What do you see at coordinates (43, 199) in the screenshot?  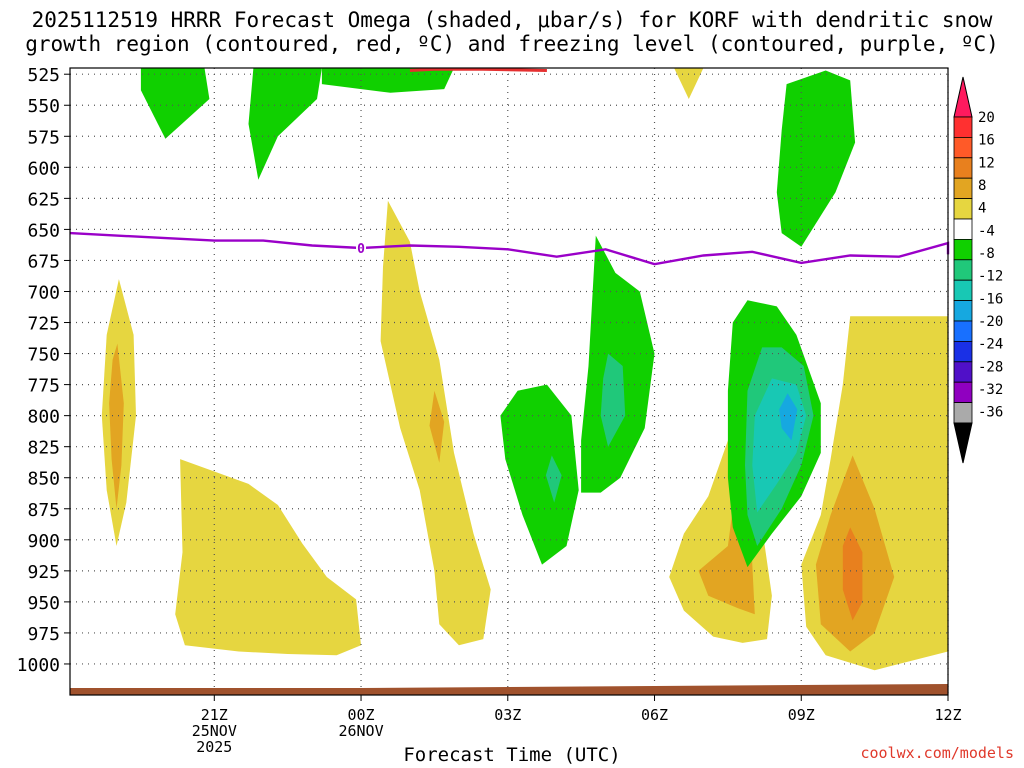 I see `y-tick-label-625: 625` at bounding box center [43, 199].